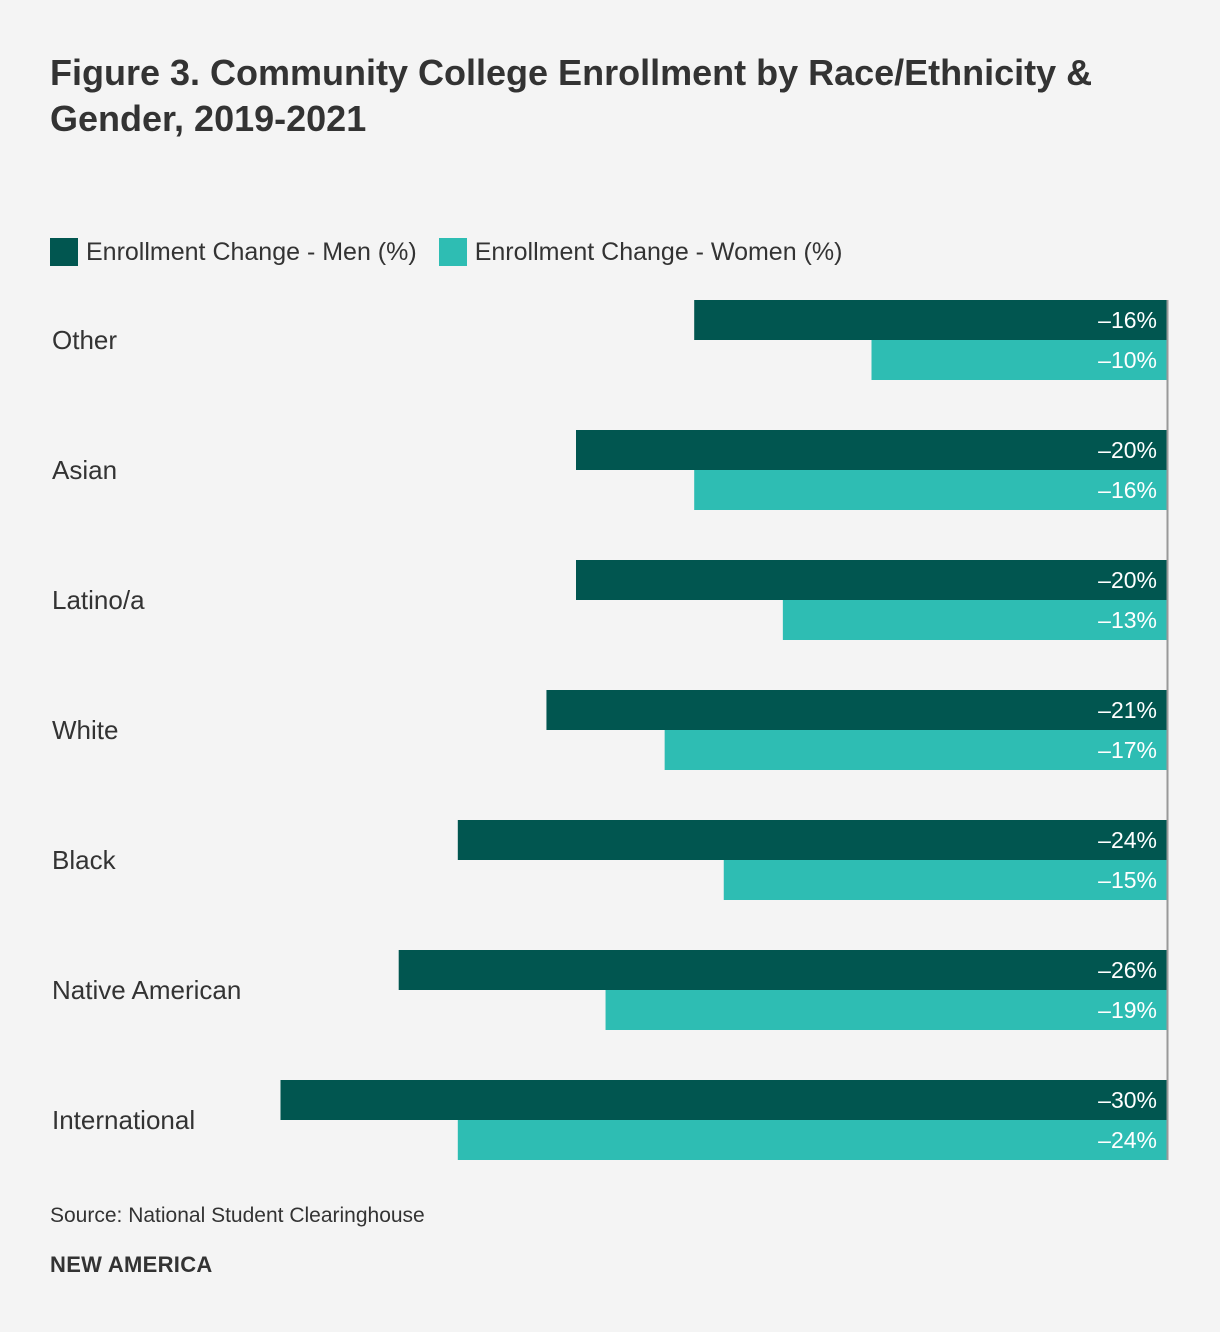 The width and height of the screenshot is (1220, 1332). I want to click on category-label-white: White, so click(85, 730).